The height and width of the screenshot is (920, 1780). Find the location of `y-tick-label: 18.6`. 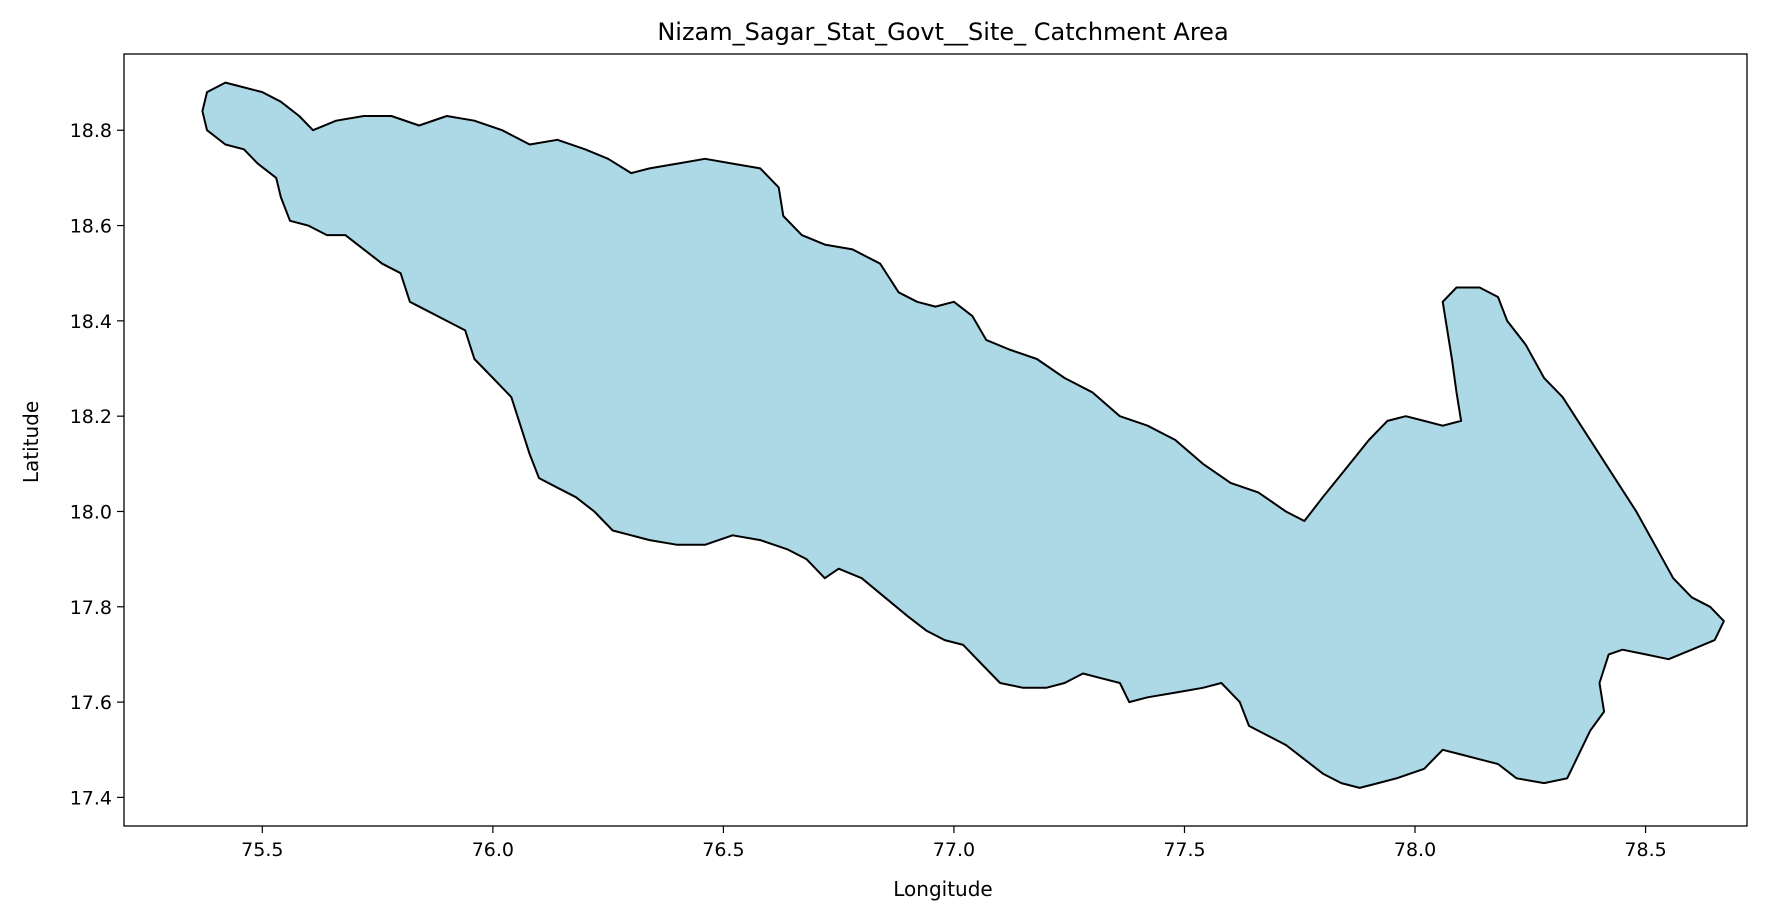

y-tick-label: 18.6 is located at coordinates (91, 227).